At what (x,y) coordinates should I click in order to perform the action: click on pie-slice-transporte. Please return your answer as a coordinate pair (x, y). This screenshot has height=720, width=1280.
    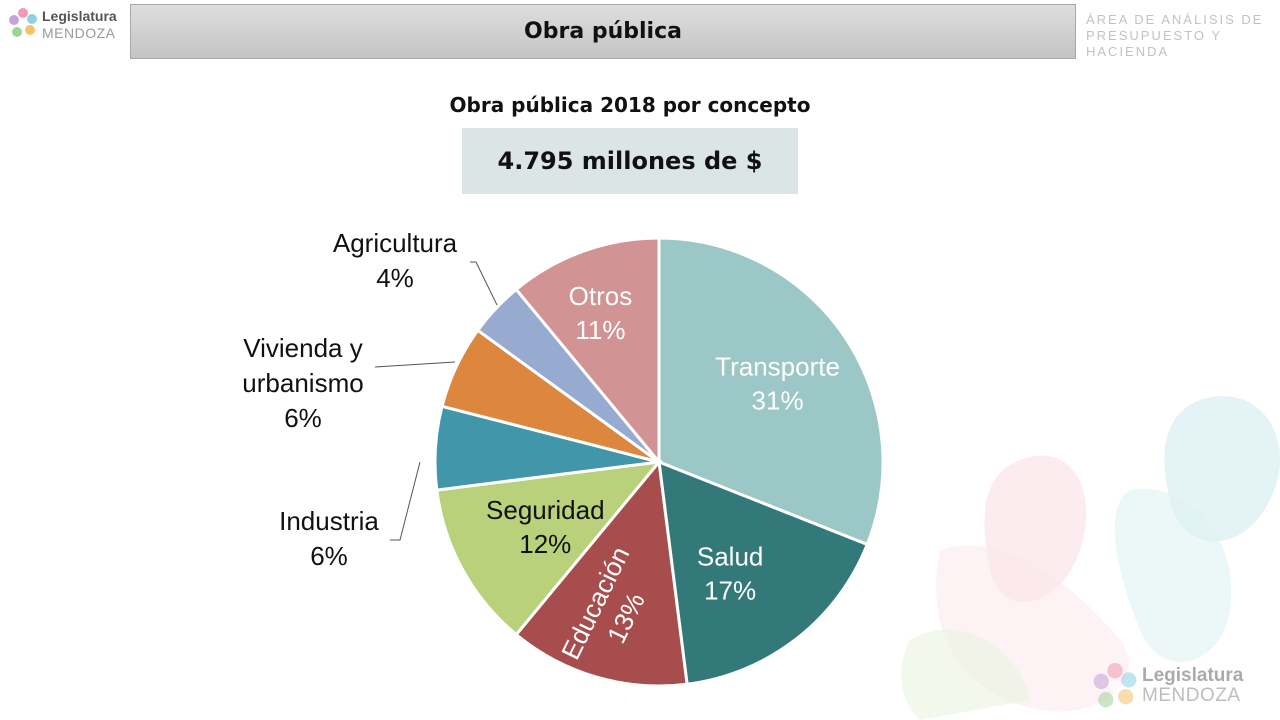
    Looking at the image, I should click on (771, 391).